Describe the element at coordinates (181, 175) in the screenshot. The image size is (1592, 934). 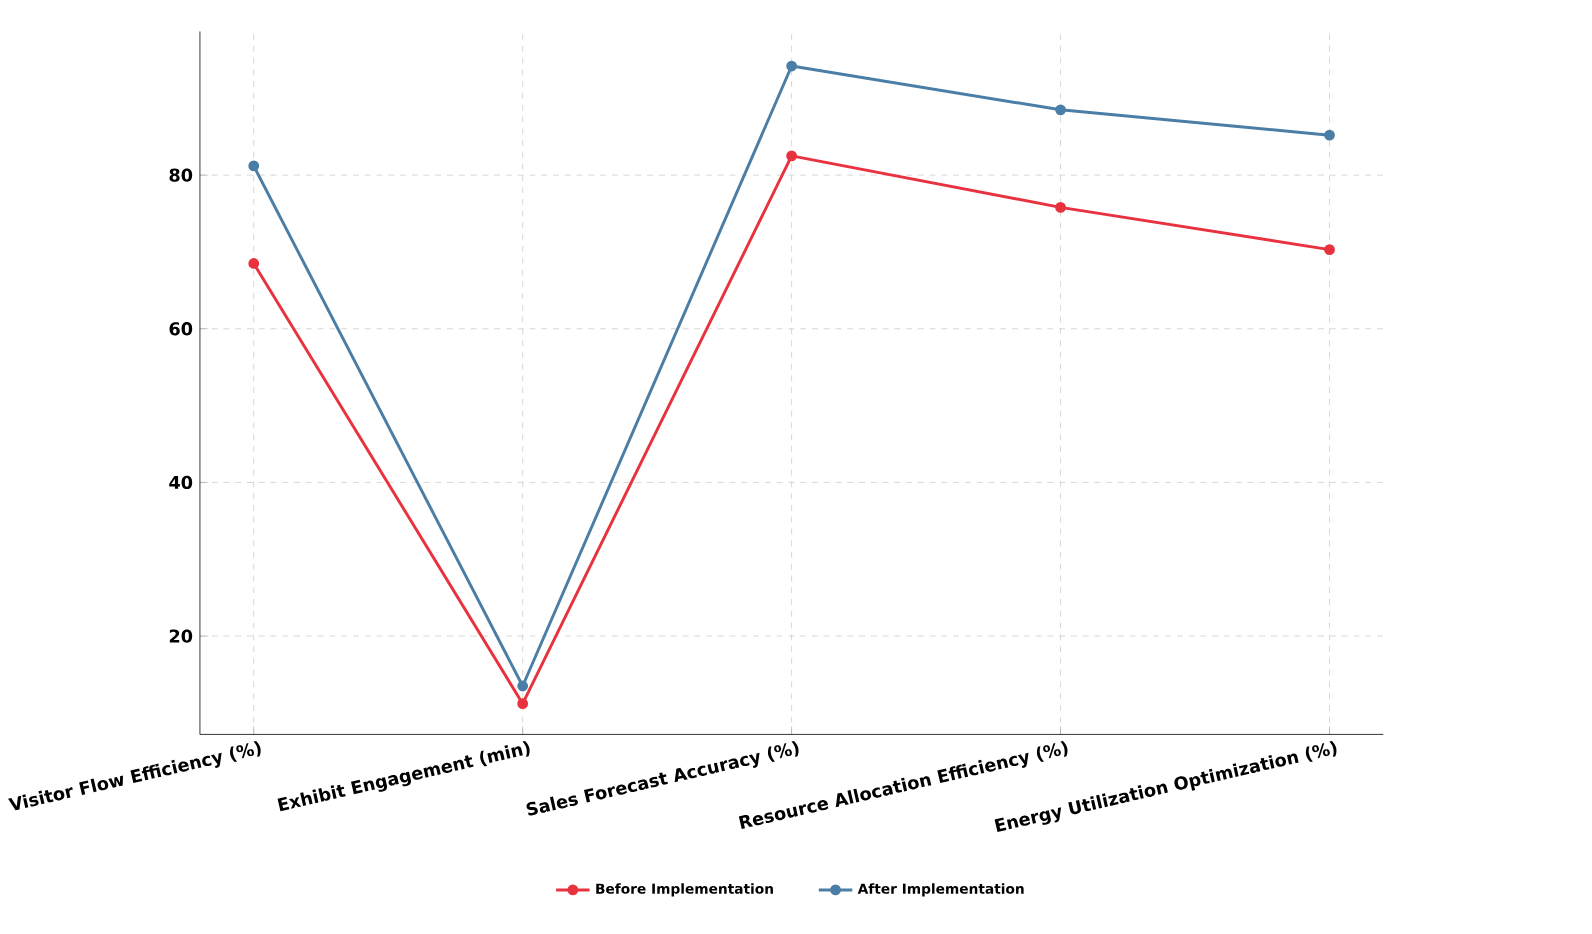
I see `y-tick-label: 80` at that location.